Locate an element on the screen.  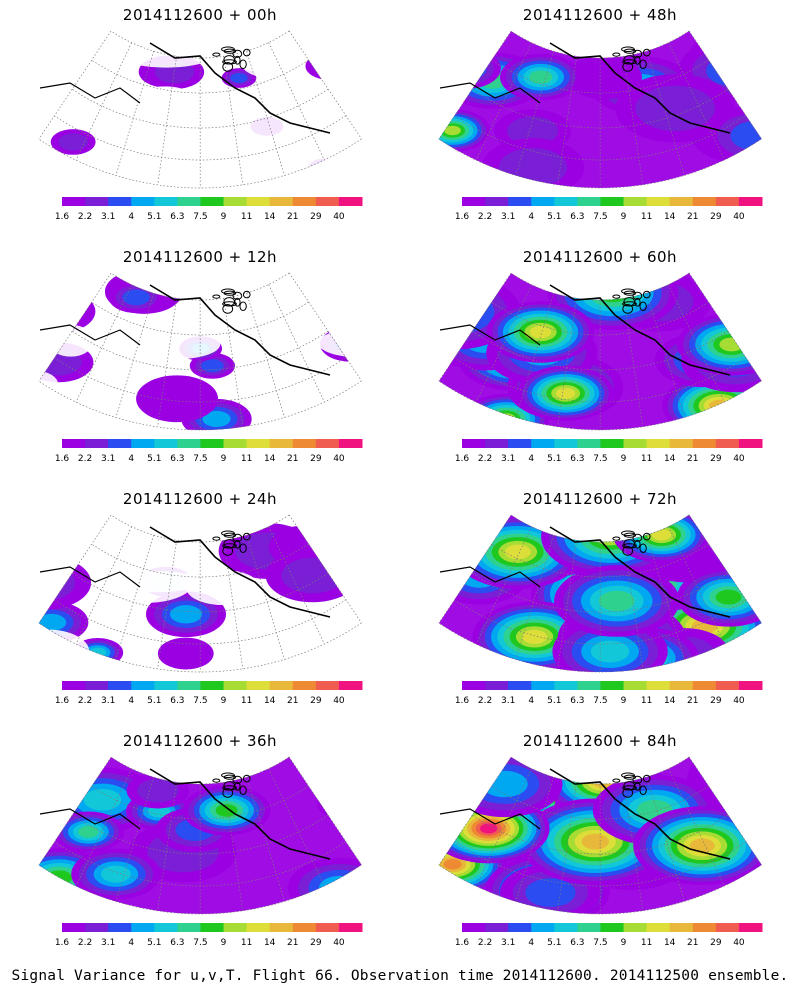
panel-title: 2014112600 + 00h is located at coordinates (200, 15).